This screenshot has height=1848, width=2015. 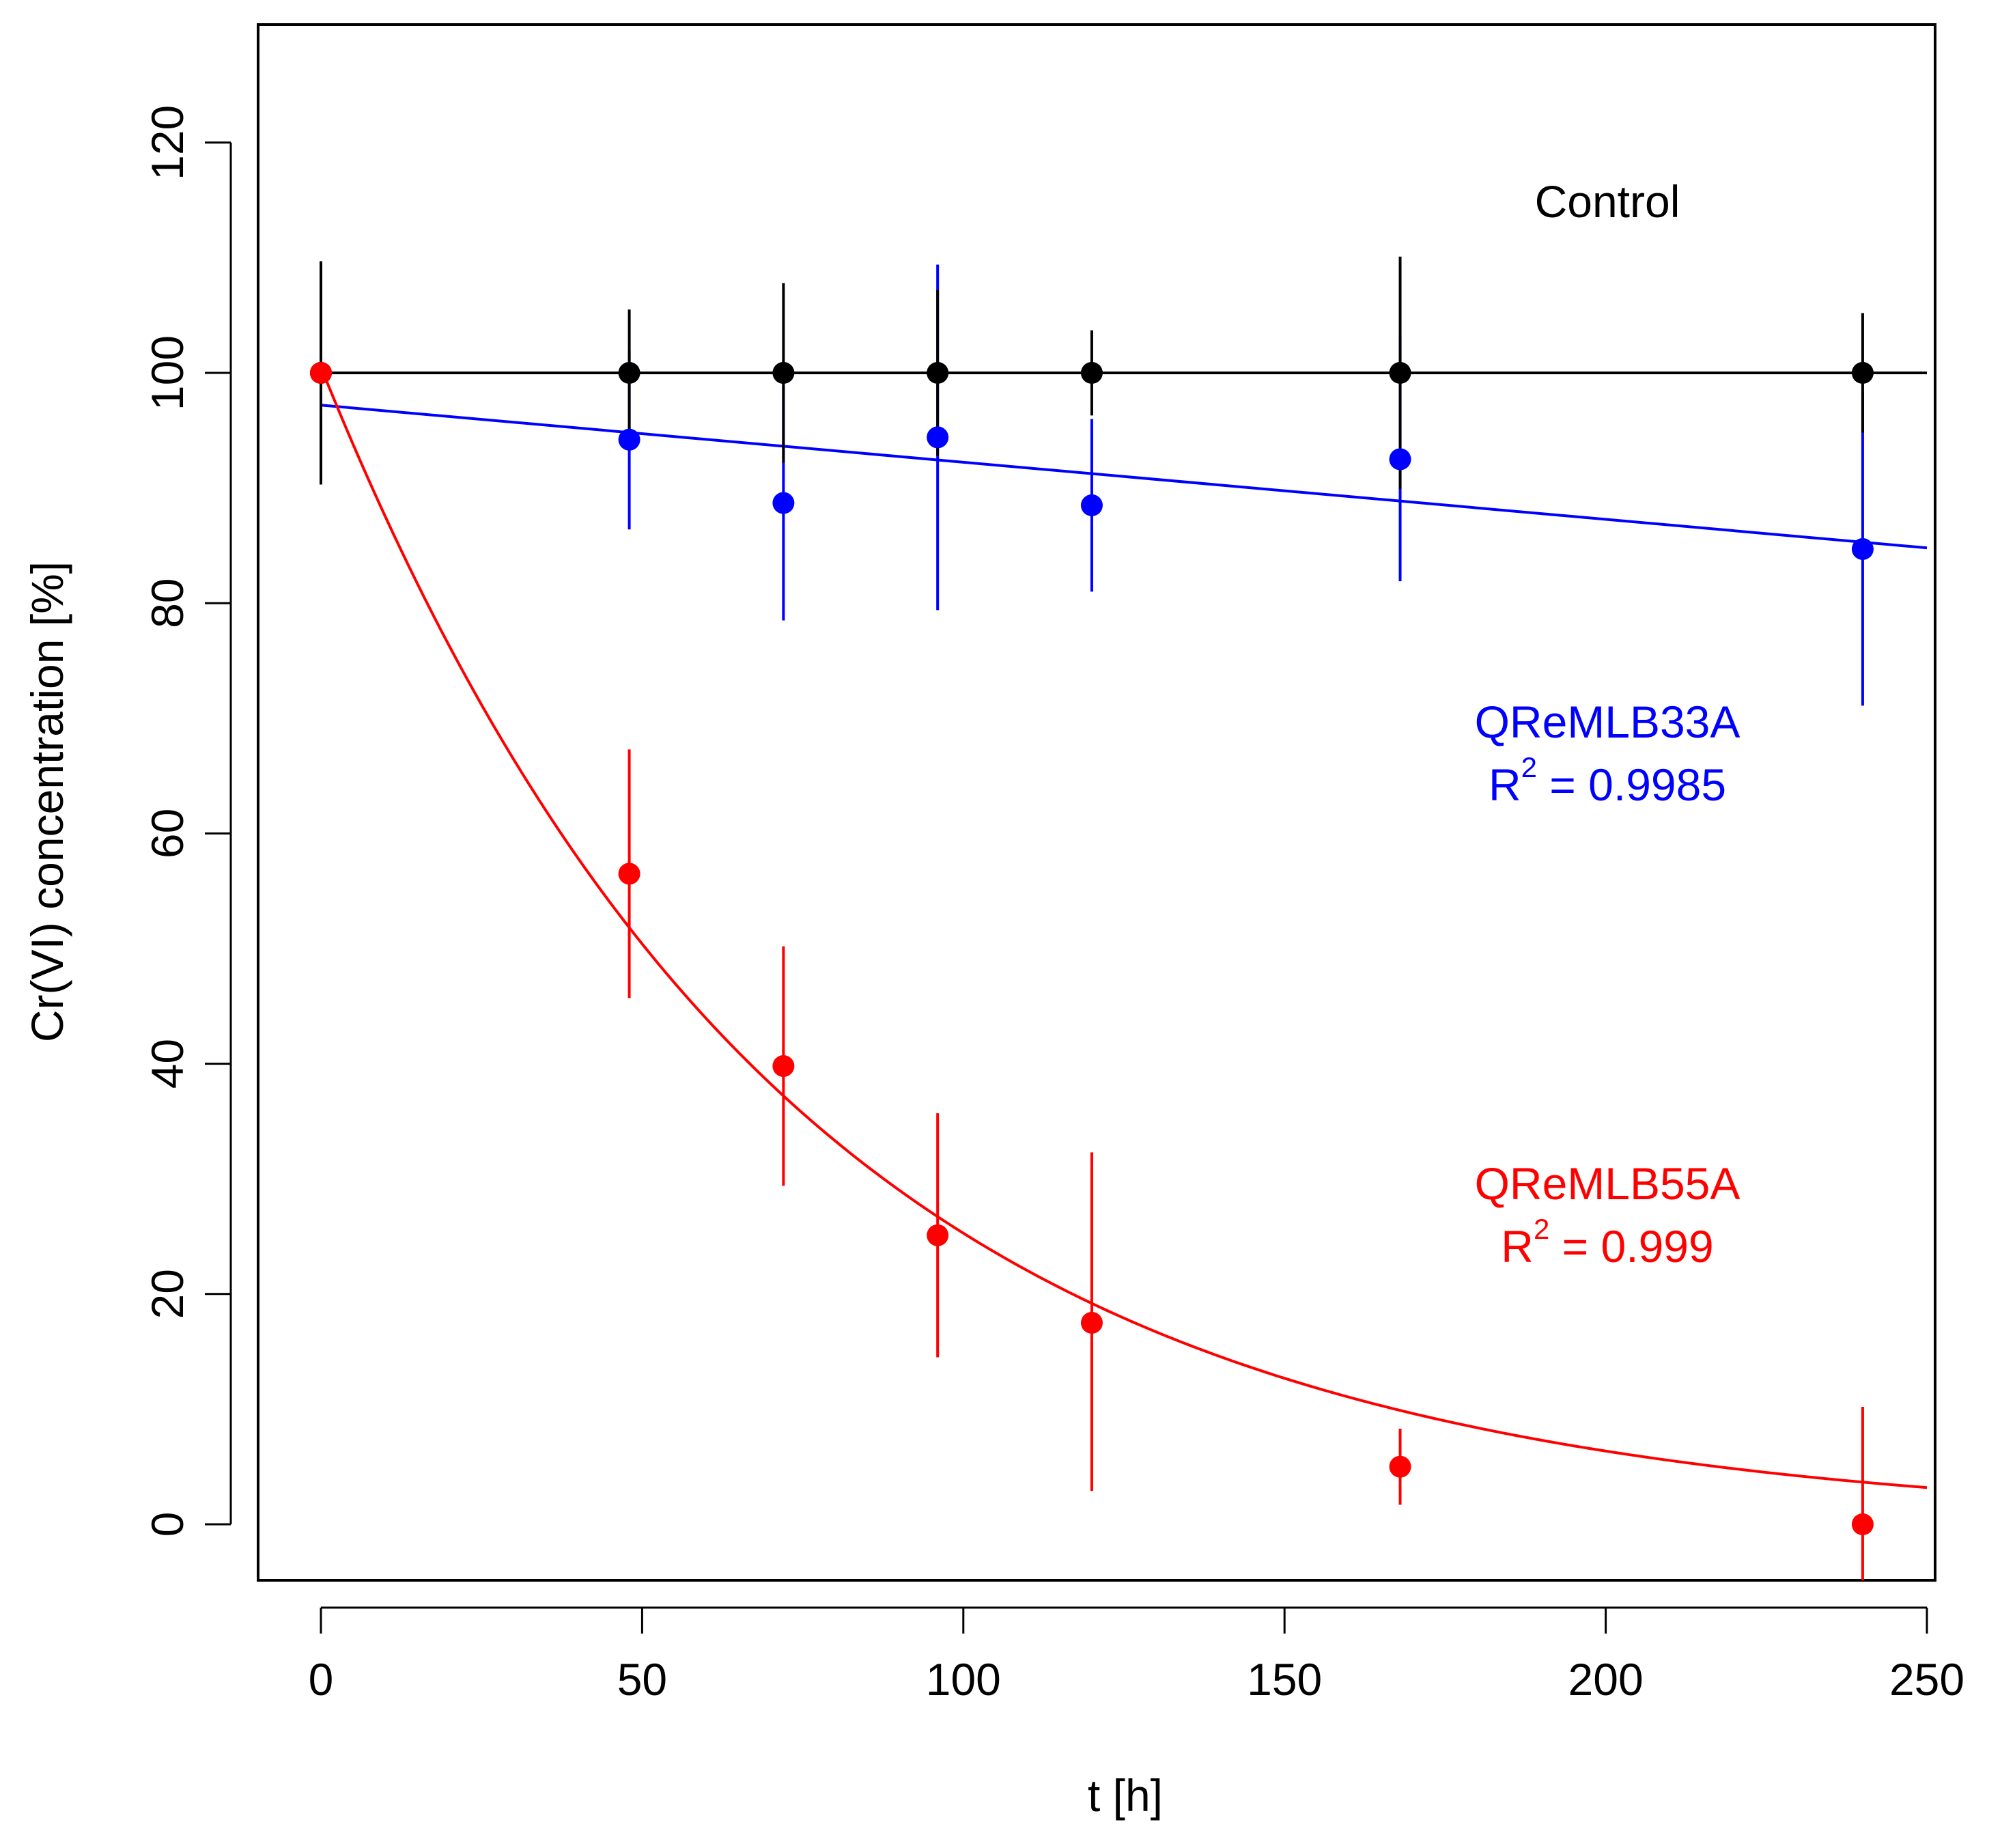 I want to click on x-axis: 0 50 100 150 200 250, so click(x=1136, y=1656).